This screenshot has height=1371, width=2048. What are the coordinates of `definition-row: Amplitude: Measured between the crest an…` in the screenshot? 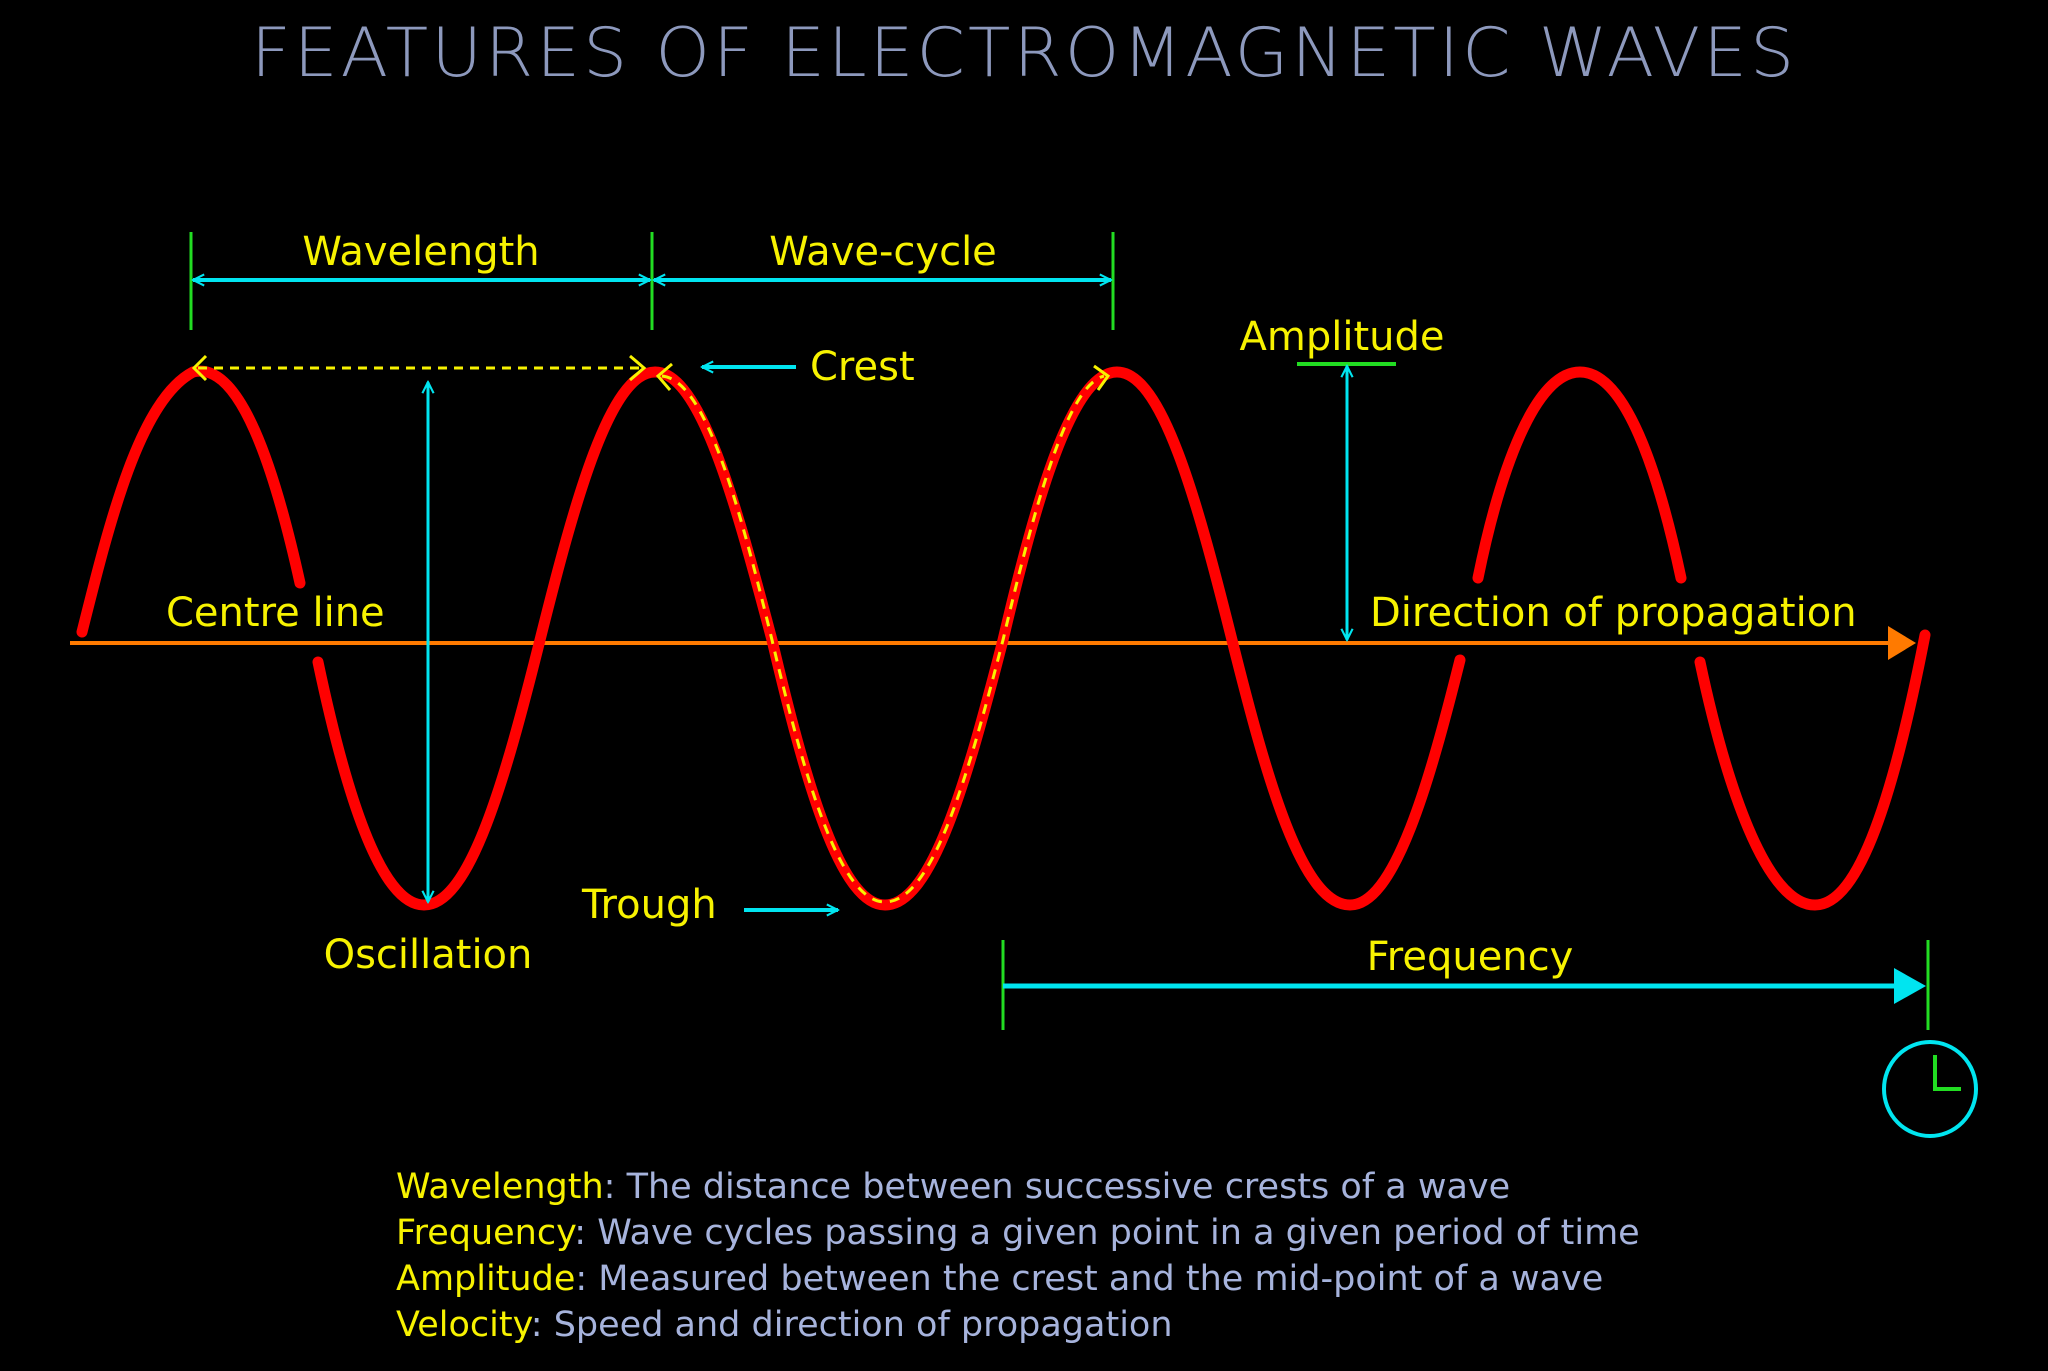 It's located at (1000, 1279).